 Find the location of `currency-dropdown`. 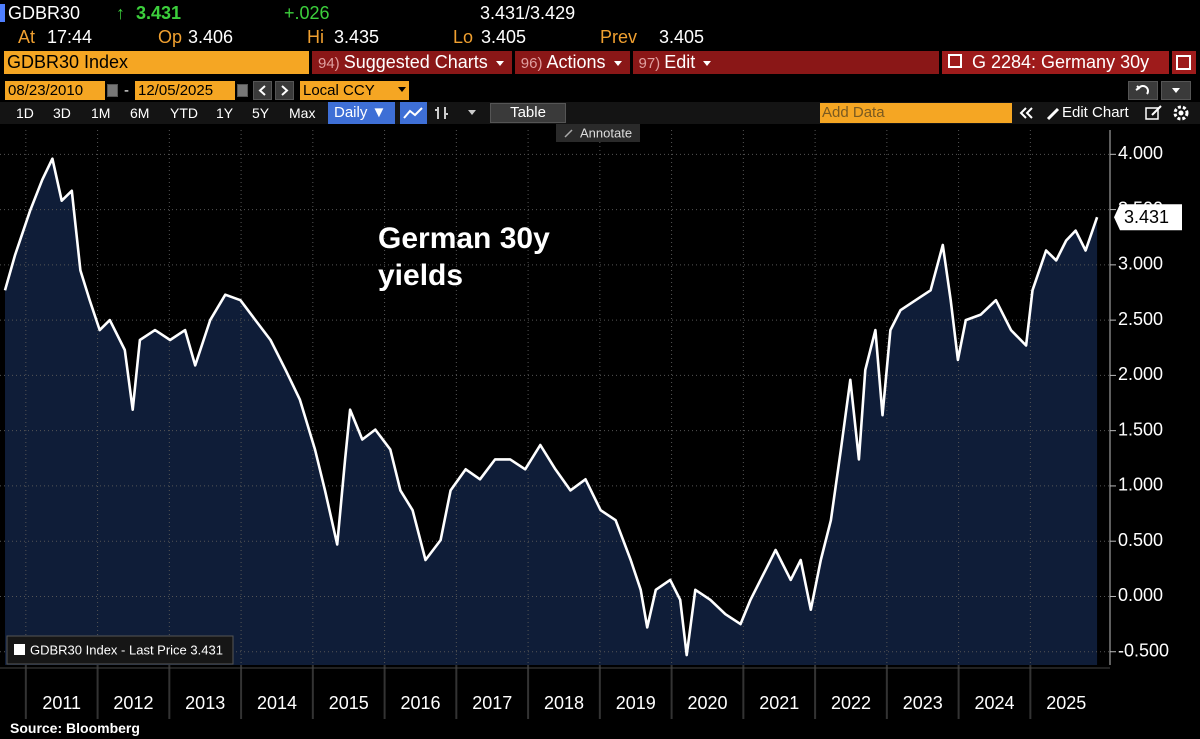

currency-dropdown is located at coordinates (402, 90).